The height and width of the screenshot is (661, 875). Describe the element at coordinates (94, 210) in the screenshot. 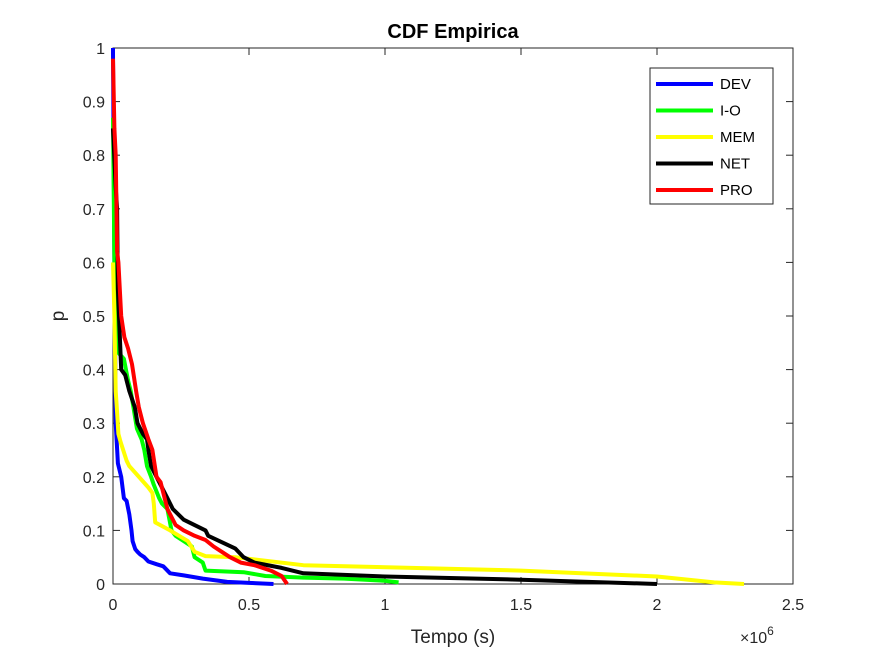

I see `y-tick-label: 0.7` at that location.